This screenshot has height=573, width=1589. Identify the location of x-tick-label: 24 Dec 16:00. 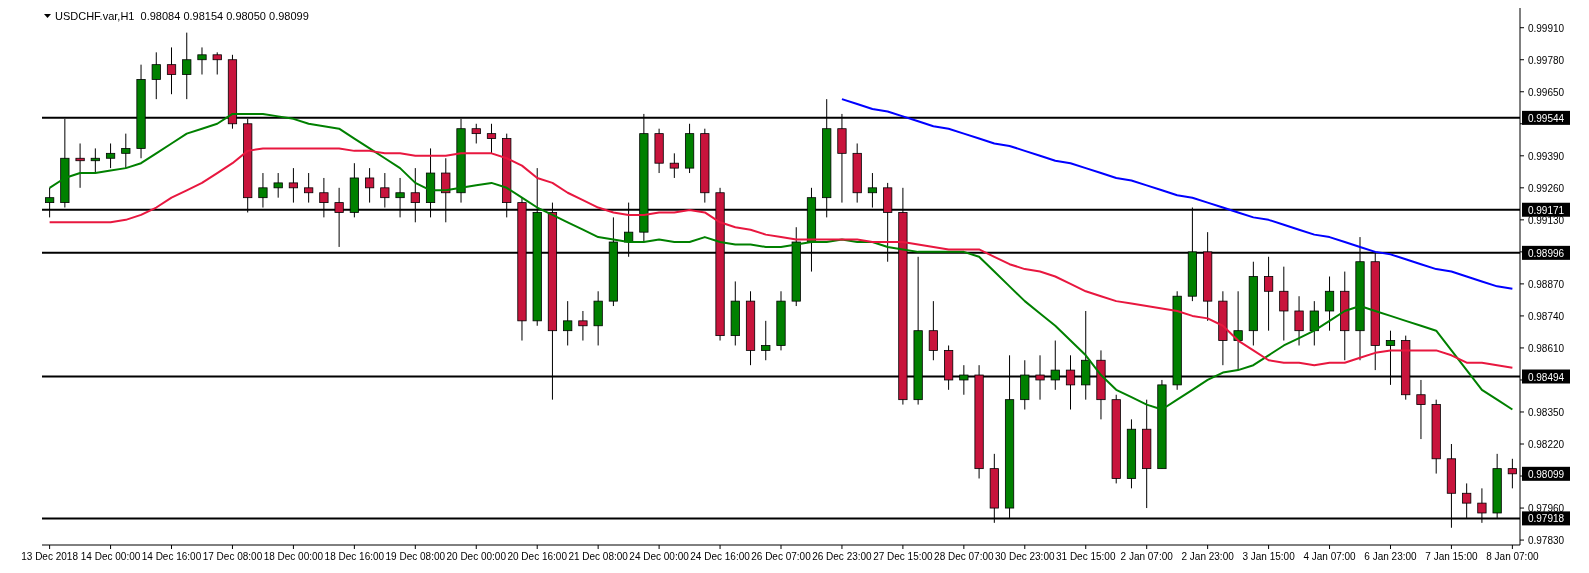
(720, 556).